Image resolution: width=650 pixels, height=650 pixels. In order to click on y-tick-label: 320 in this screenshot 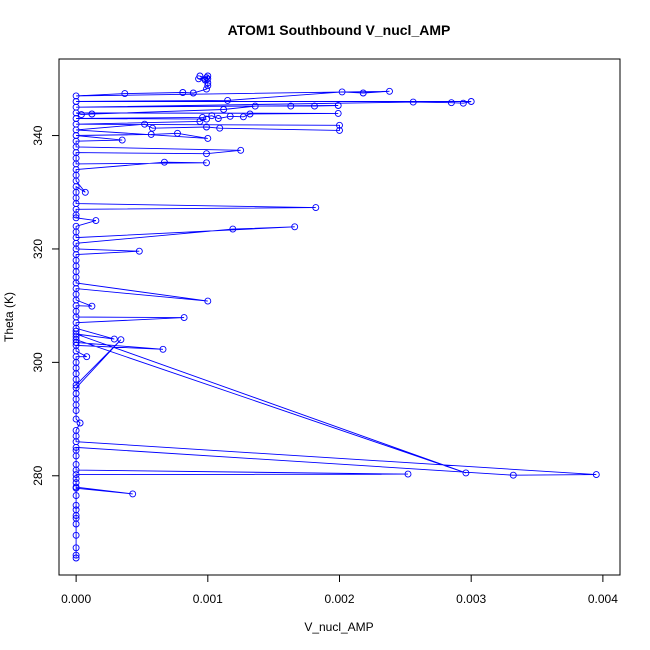, I will do `click(38, 249)`.